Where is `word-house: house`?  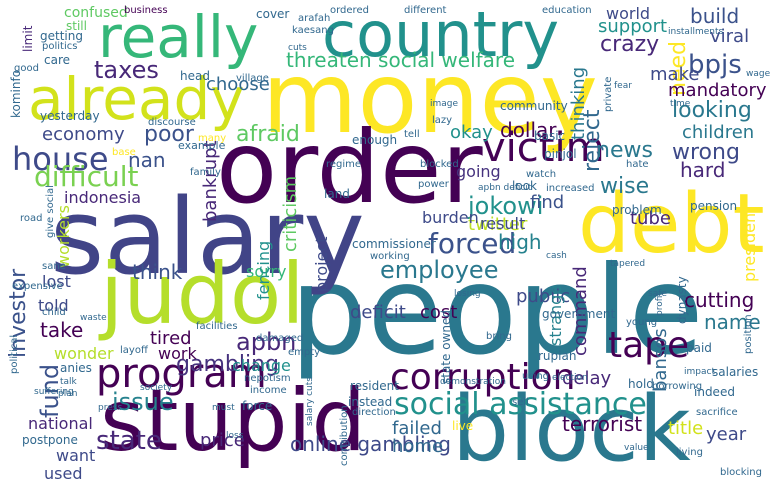
word-house: house is located at coordinates (60, 159).